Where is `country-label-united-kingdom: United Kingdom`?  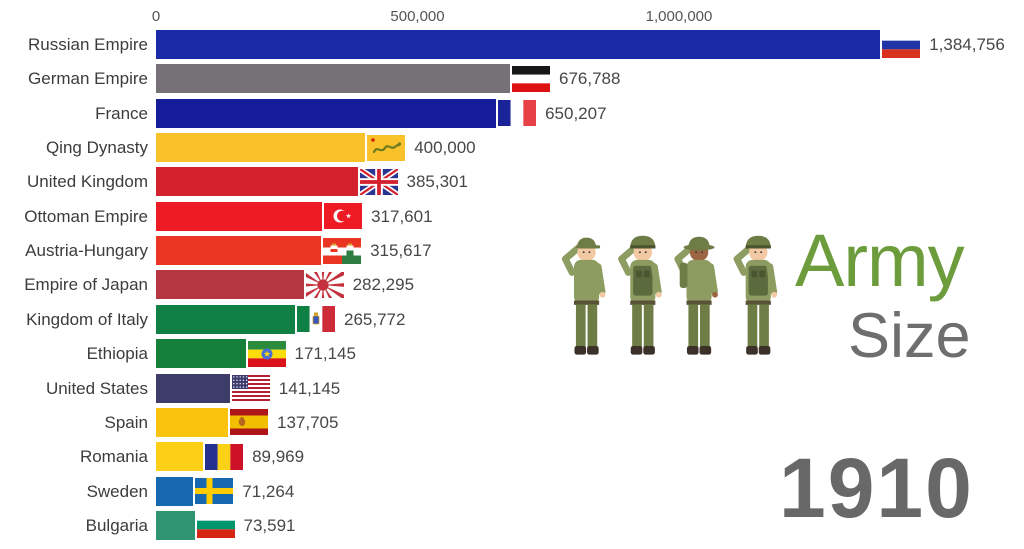
country-label-united-kingdom: United Kingdom is located at coordinates (87, 182).